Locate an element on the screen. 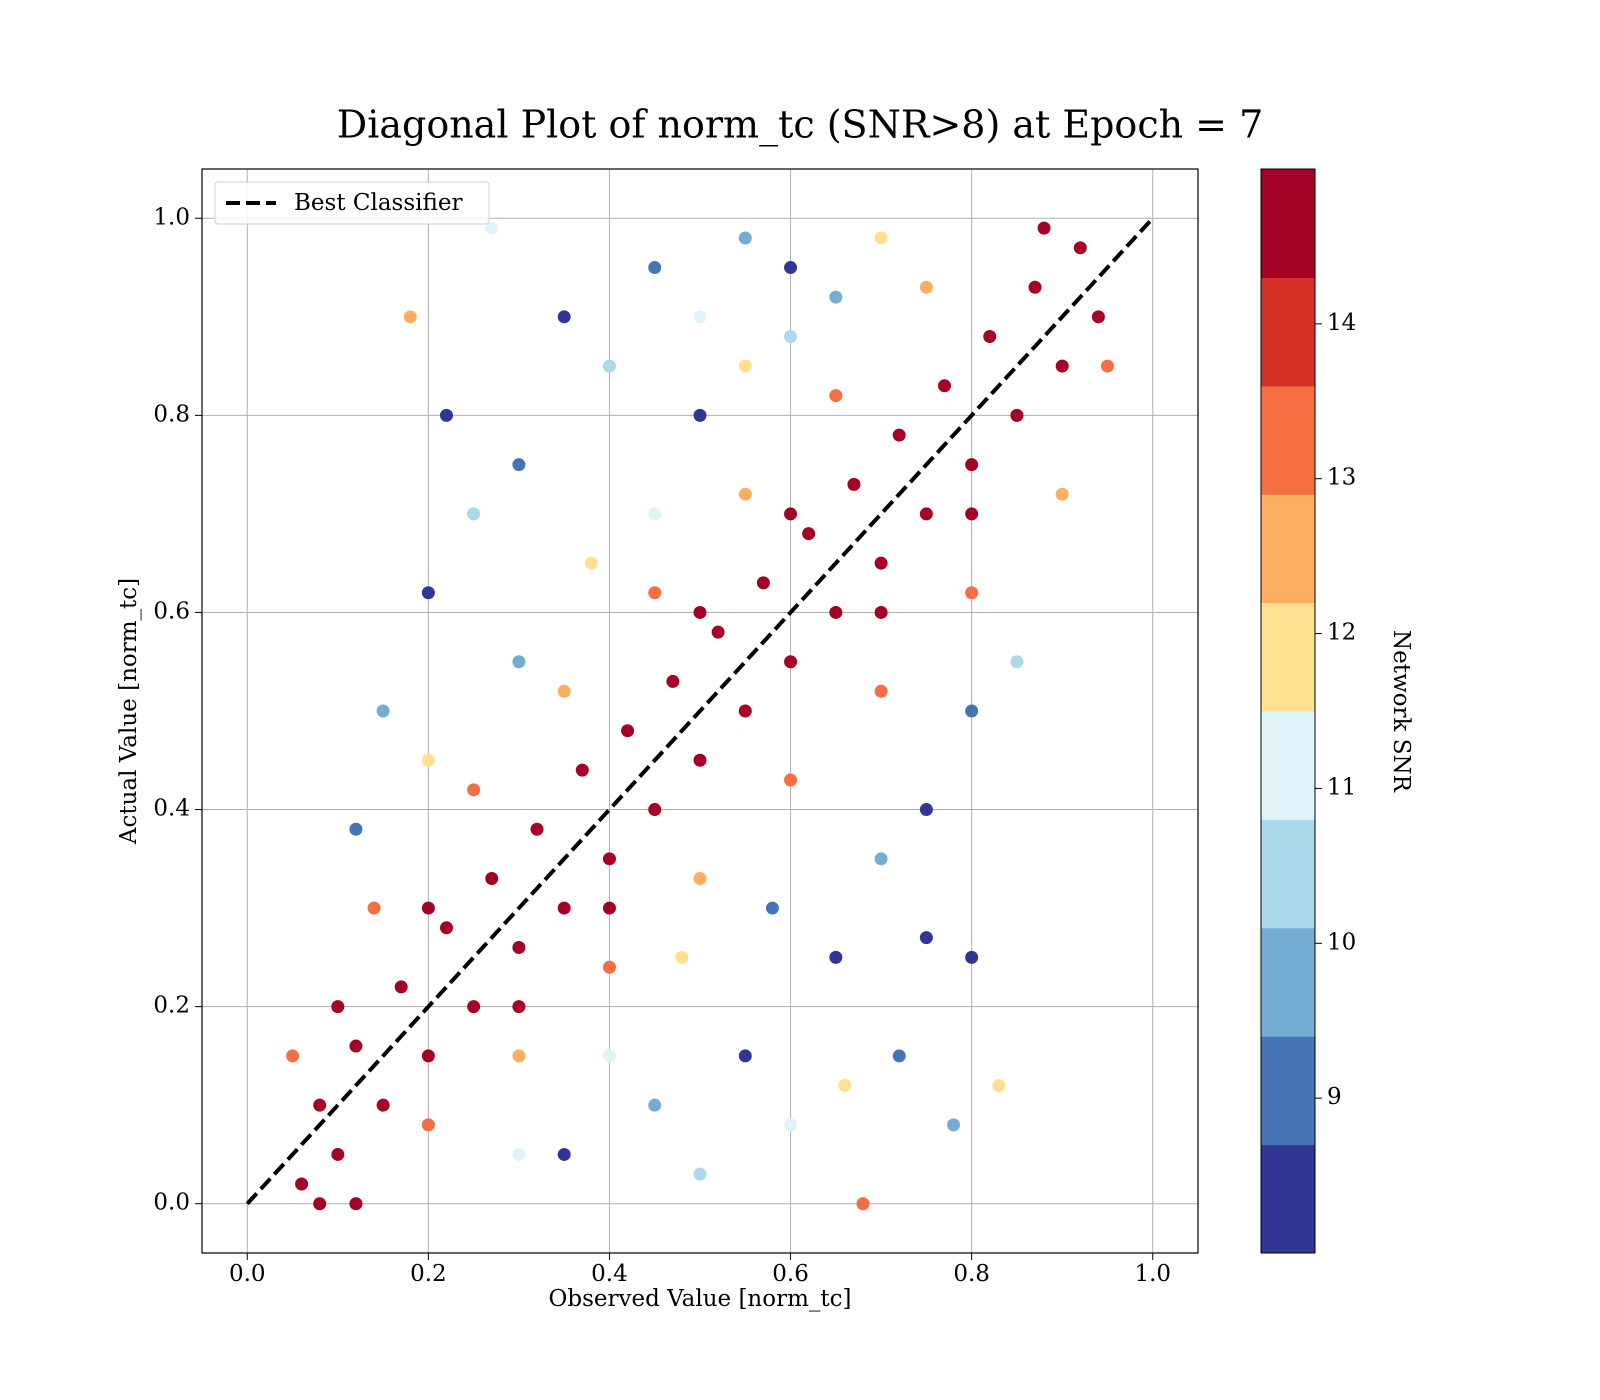 The image size is (1600, 1400). legend-label: Best Classifier is located at coordinates (378, 203).